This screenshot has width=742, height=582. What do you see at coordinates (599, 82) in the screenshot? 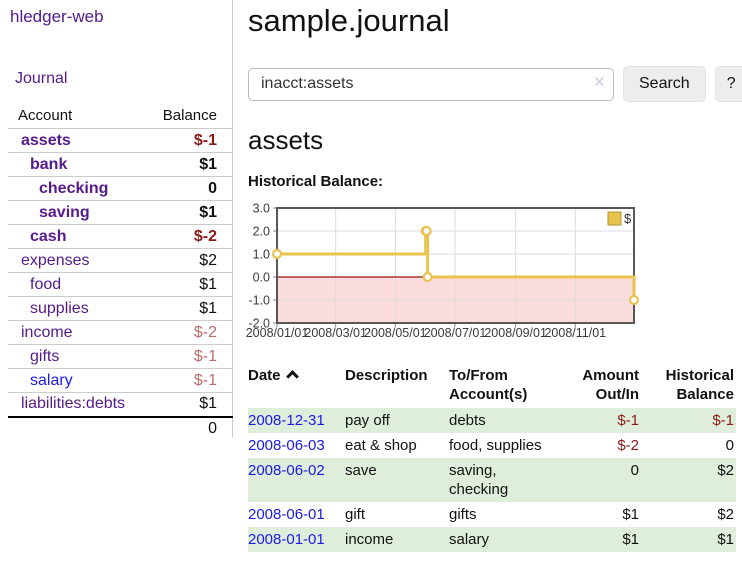
I see `clear-search-icon: ×` at bounding box center [599, 82].